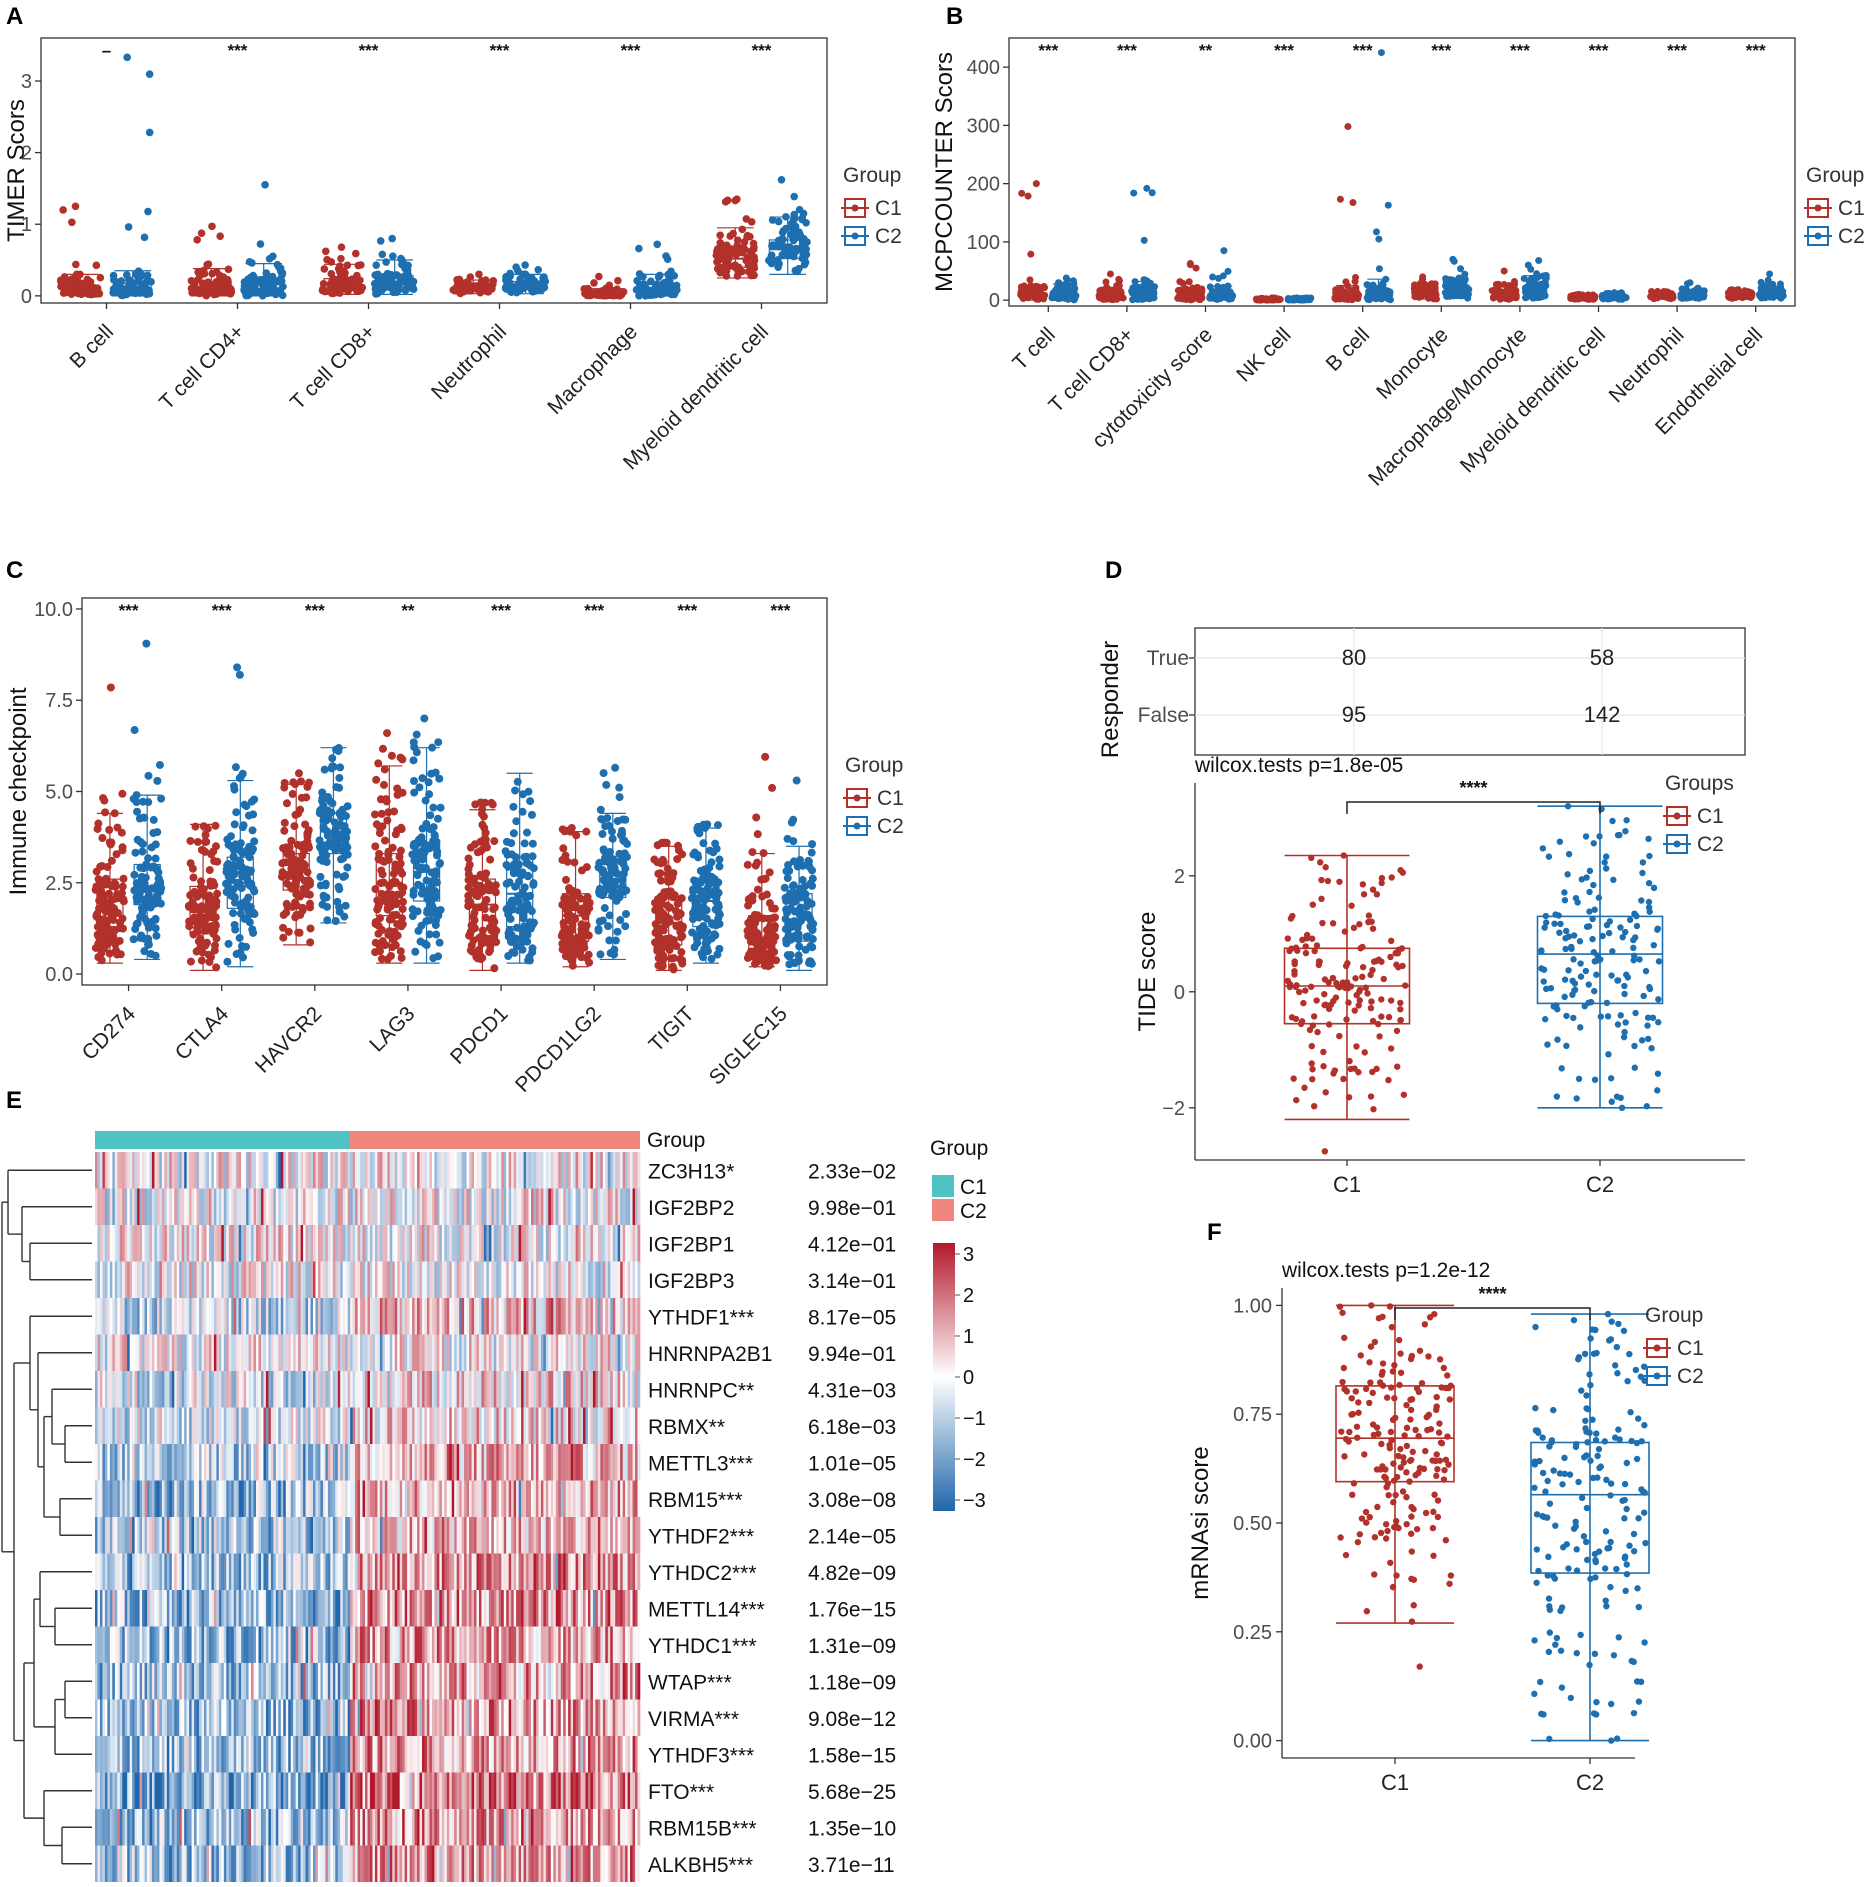  Describe the element at coordinates (59, 701) in the screenshot. I see `y-tick-label: 7.5` at that location.